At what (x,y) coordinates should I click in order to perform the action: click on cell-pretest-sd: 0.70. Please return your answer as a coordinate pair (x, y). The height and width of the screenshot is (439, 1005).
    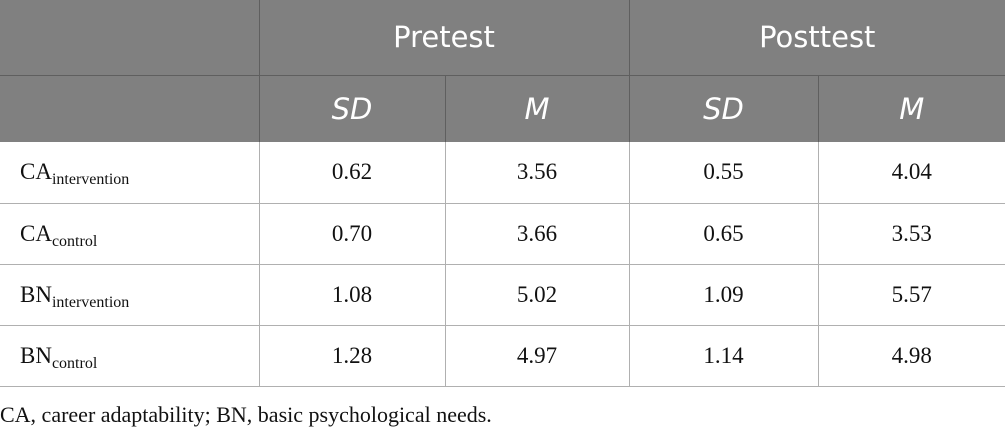
    Looking at the image, I should click on (351, 234).